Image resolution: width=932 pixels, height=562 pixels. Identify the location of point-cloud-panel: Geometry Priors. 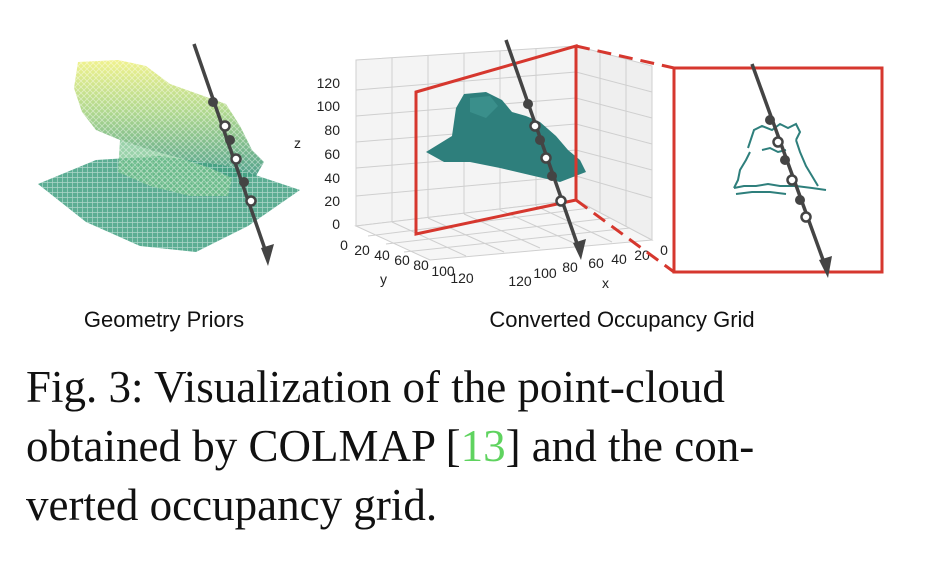
(169, 187).